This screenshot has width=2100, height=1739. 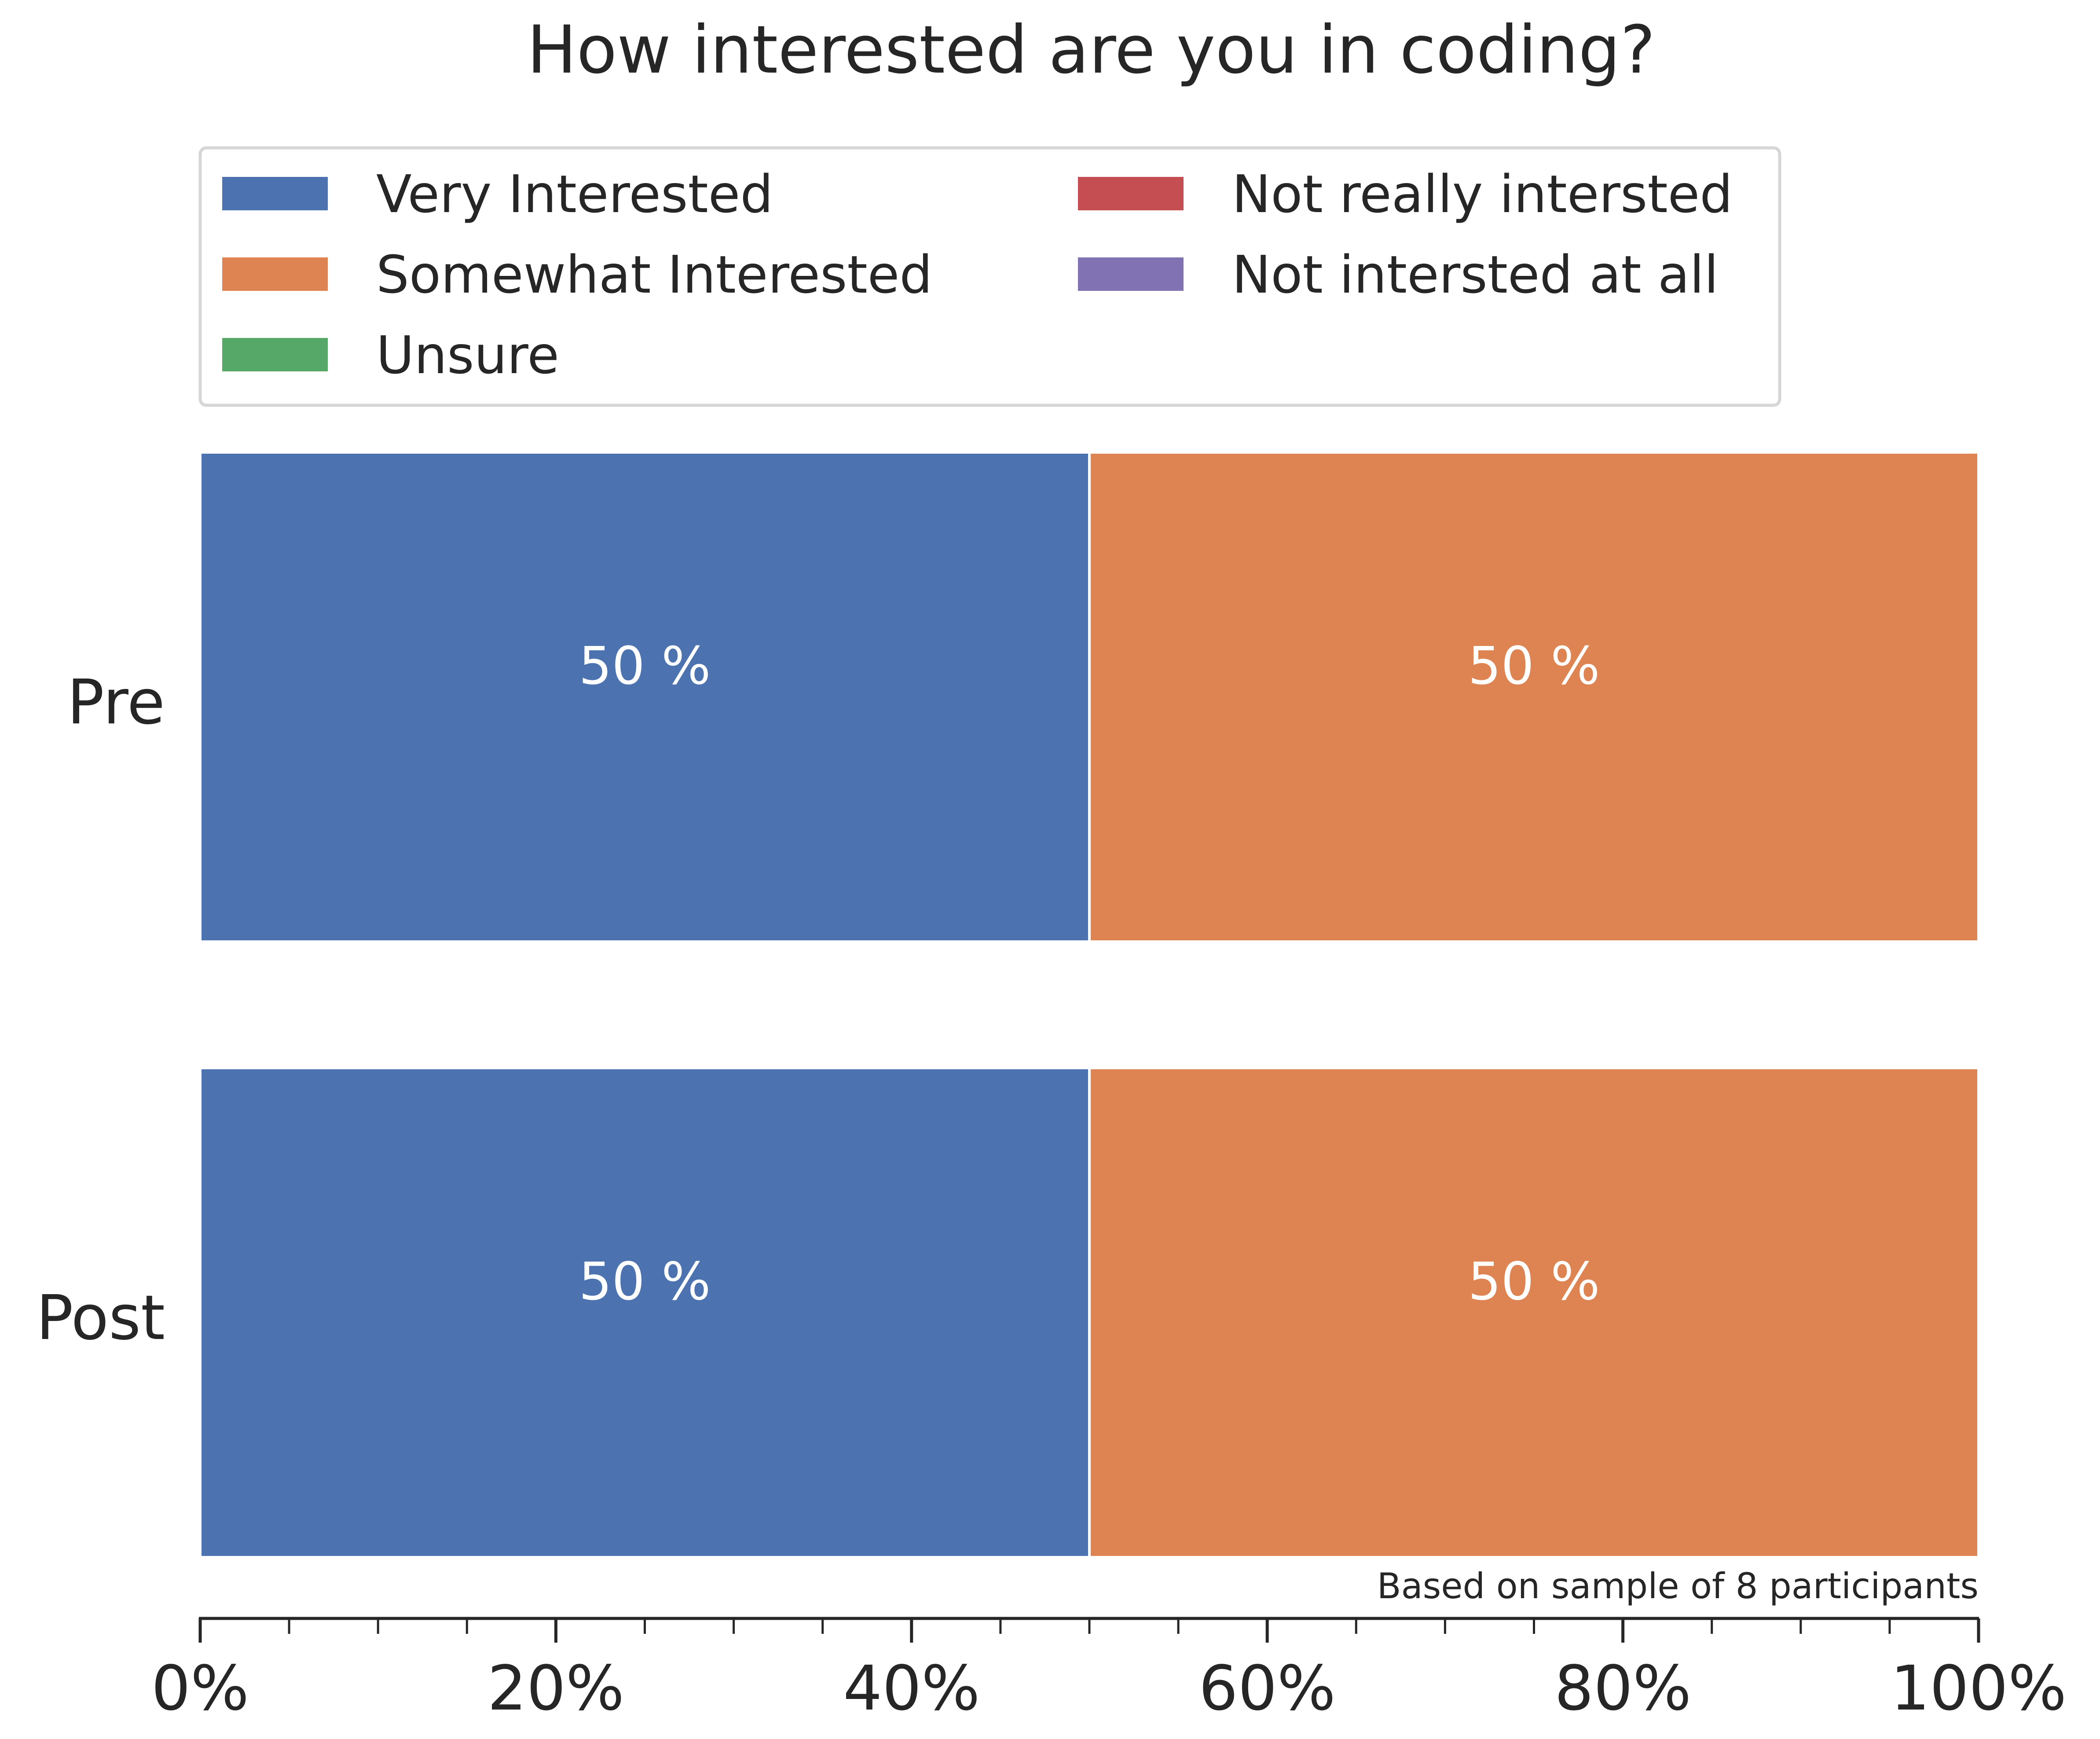 I want to click on x-tick-label-60: 60%, so click(x=1267, y=1688).